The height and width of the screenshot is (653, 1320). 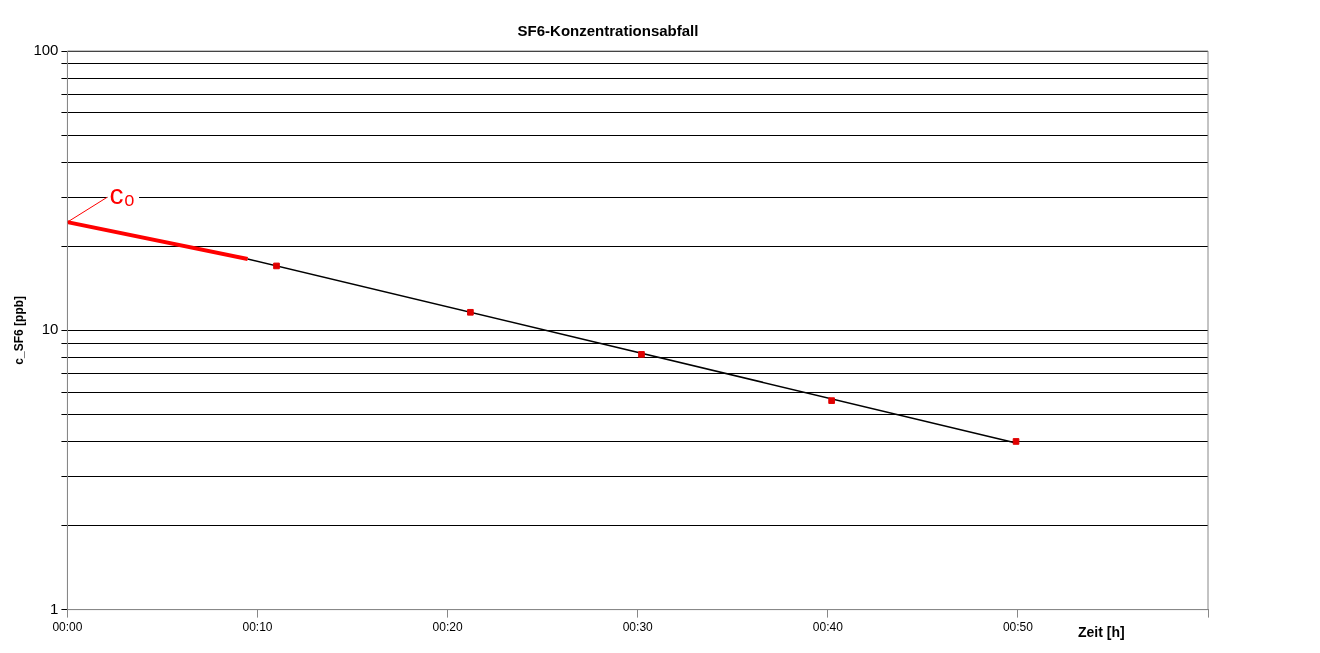 I want to click on y-axis-title: c_SF6 [ppb], so click(x=18, y=330).